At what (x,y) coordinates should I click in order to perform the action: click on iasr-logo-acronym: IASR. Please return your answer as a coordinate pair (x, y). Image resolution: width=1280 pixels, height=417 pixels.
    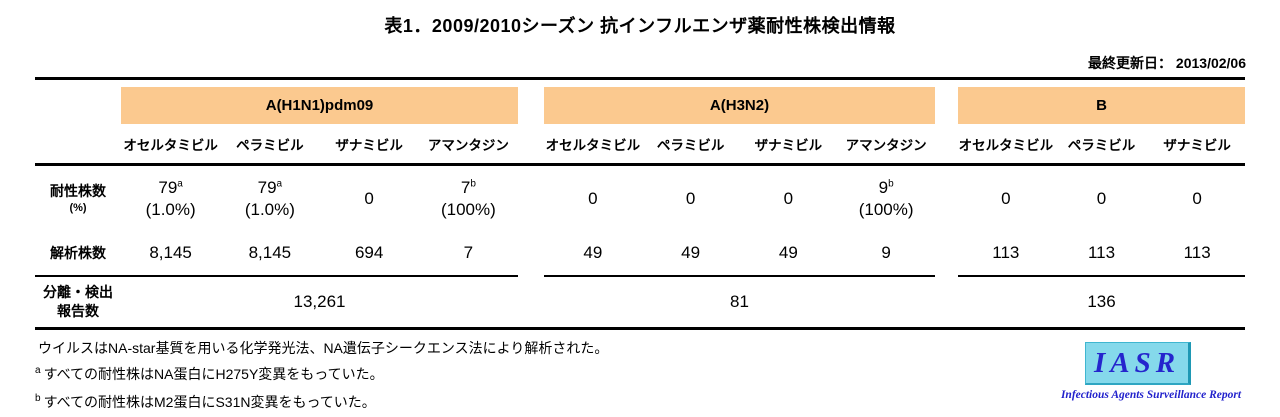
    Looking at the image, I should click on (1137, 362).